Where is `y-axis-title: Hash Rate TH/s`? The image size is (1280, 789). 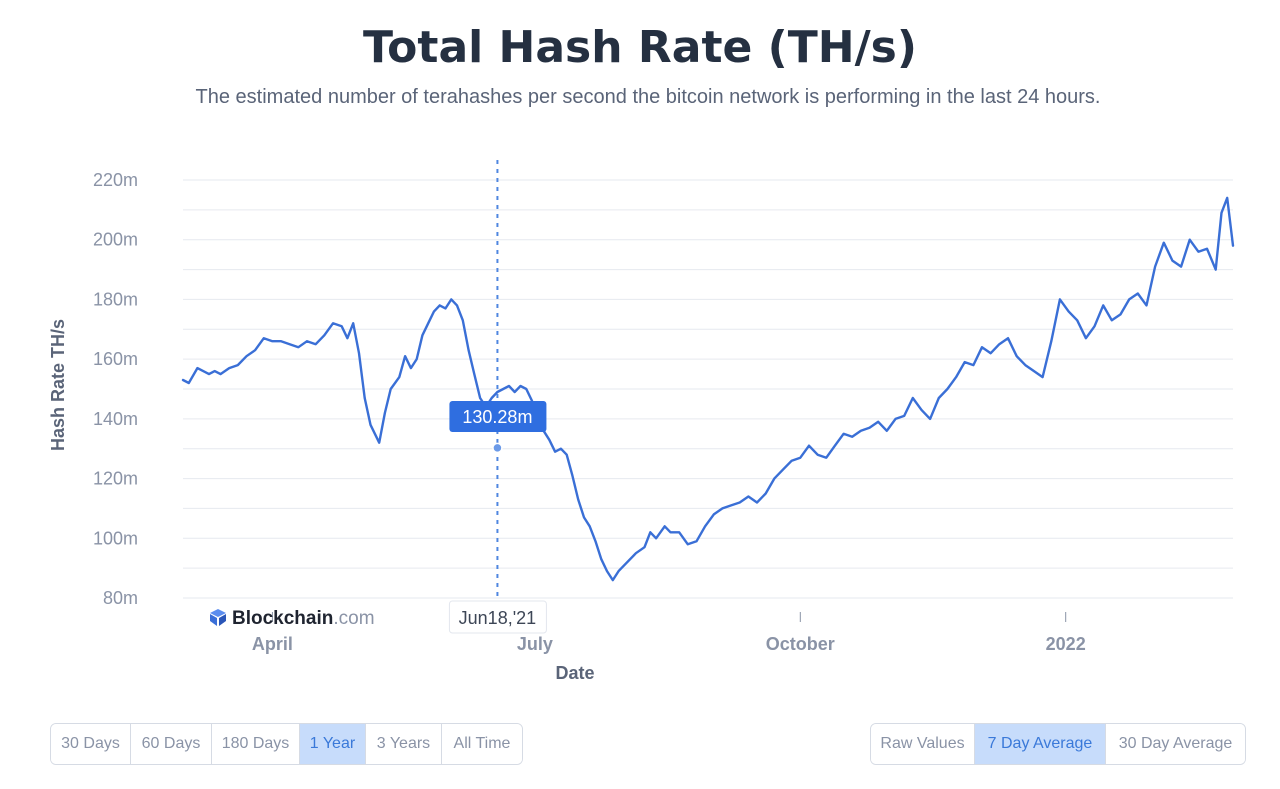
y-axis-title: Hash Rate TH/s is located at coordinates (58, 385).